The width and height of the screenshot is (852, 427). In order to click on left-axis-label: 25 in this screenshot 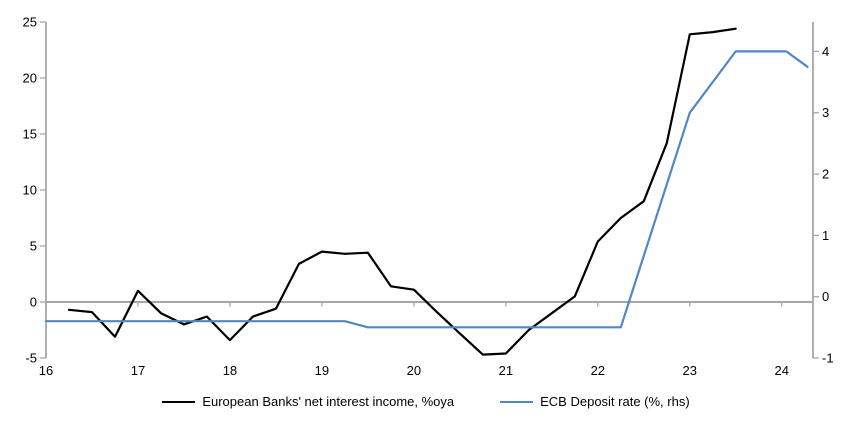, I will do `click(30, 22)`.